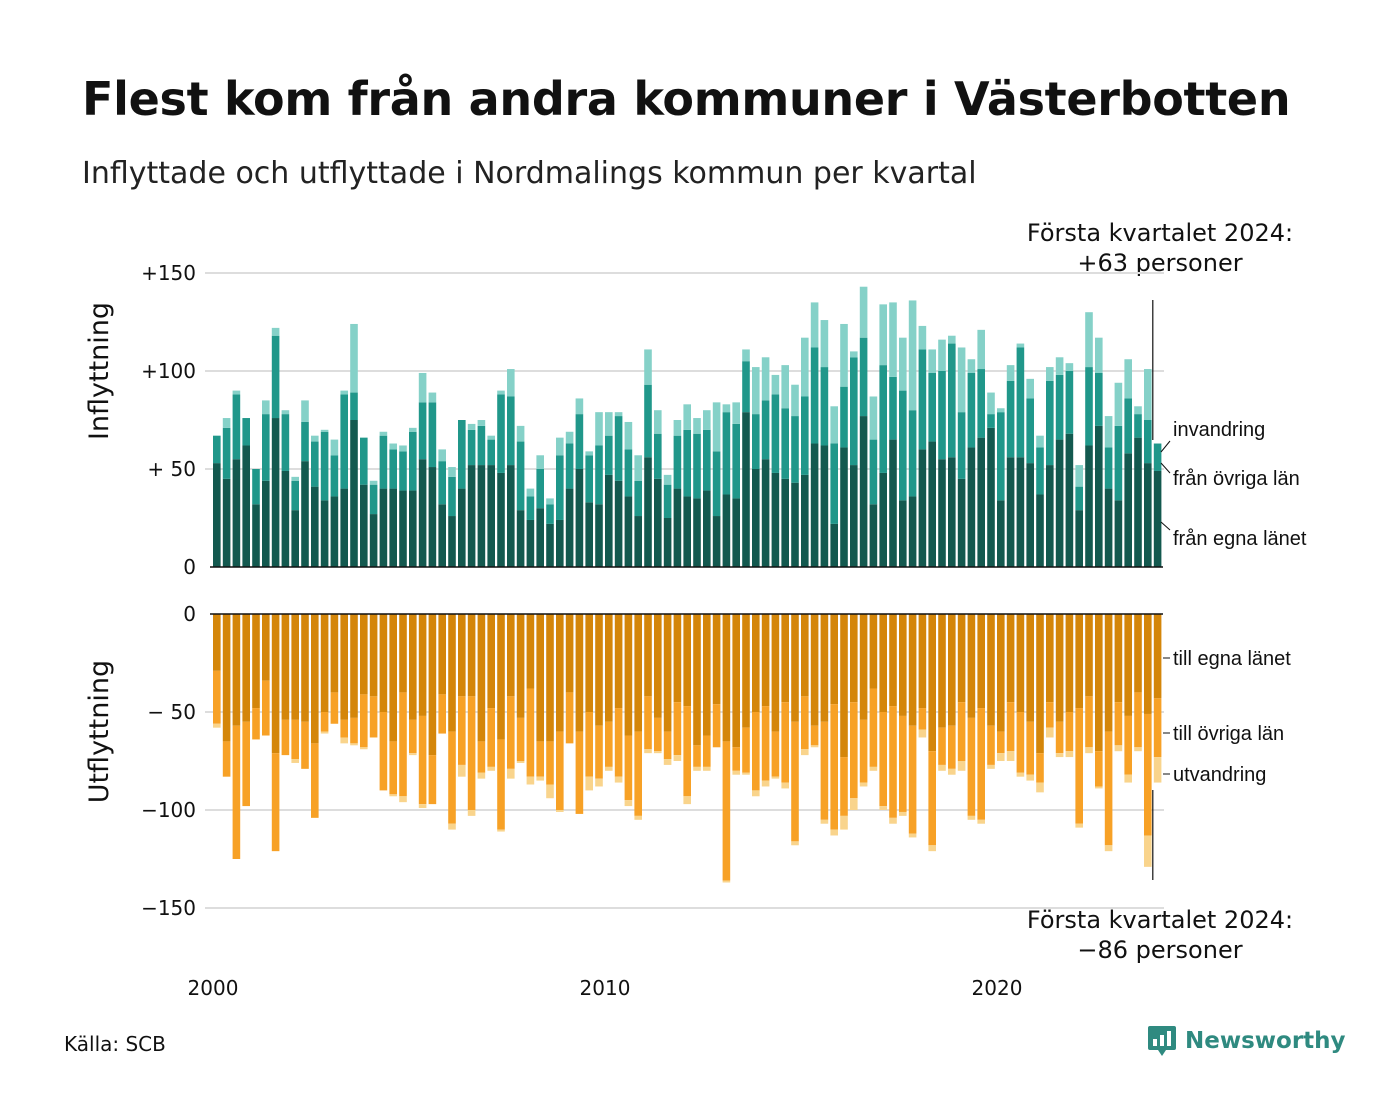 This screenshot has width=1400, height=1120. I want to click on newsworthy-logo: Newsworthy, so click(1246, 1041).